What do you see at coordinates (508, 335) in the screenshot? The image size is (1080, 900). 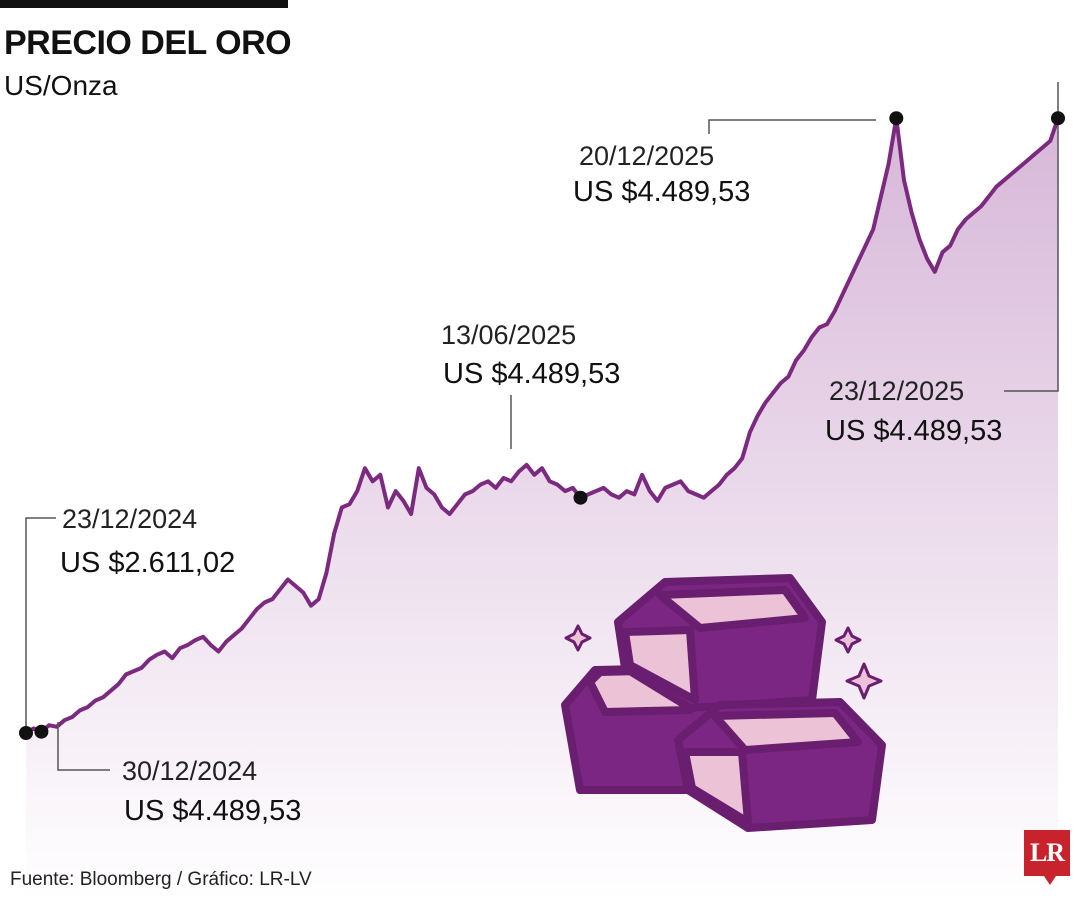 I see `annotation-date-mid: 13/06/2025` at bounding box center [508, 335].